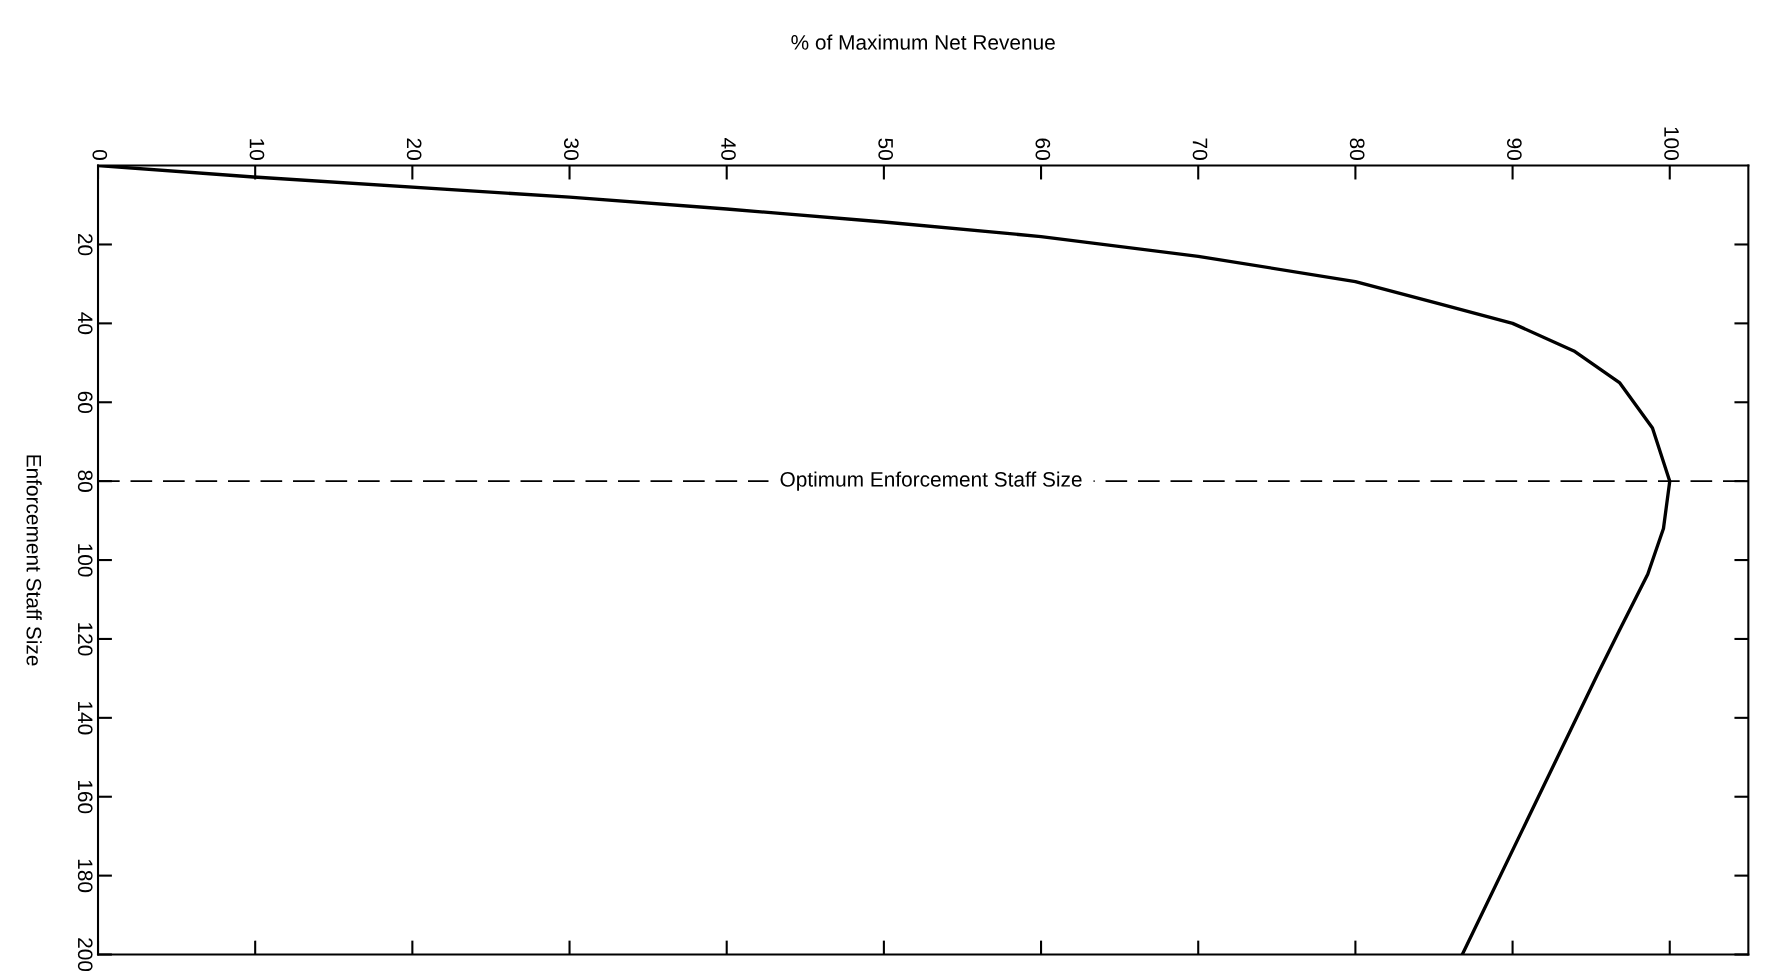 The height and width of the screenshot is (974, 1766). What do you see at coordinates (886, 149) in the screenshot?
I see `x-tick-label: 50` at bounding box center [886, 149].